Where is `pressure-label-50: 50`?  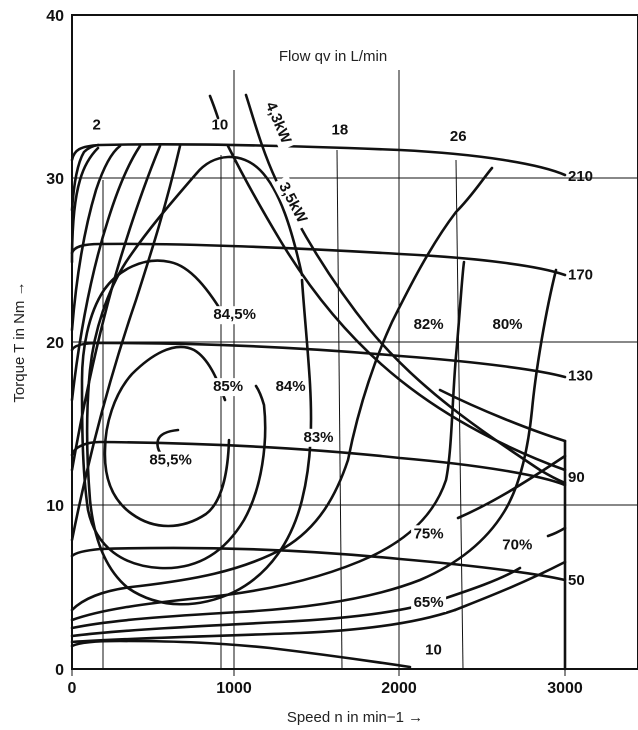 pressure-label-50: 50 is located at coordinates (576, 580).